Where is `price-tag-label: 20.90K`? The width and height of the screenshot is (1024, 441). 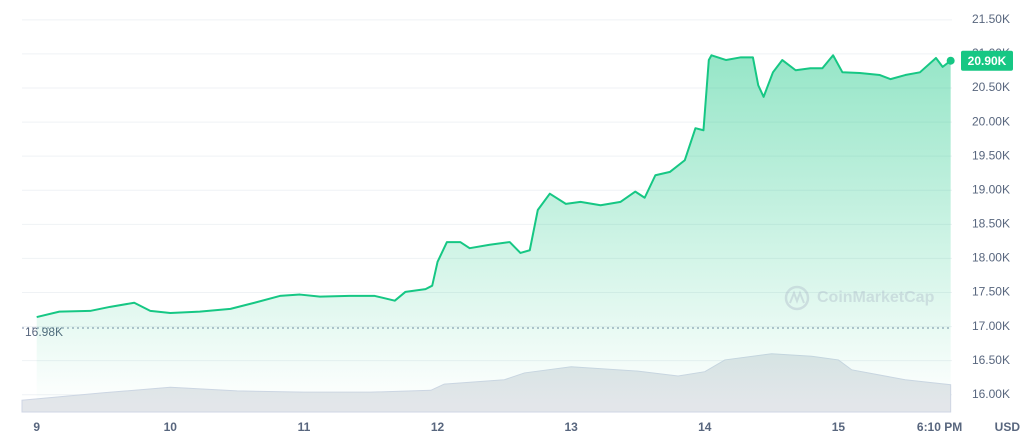
price-tag-label: 20.90K is located at coordinates (987, 61).